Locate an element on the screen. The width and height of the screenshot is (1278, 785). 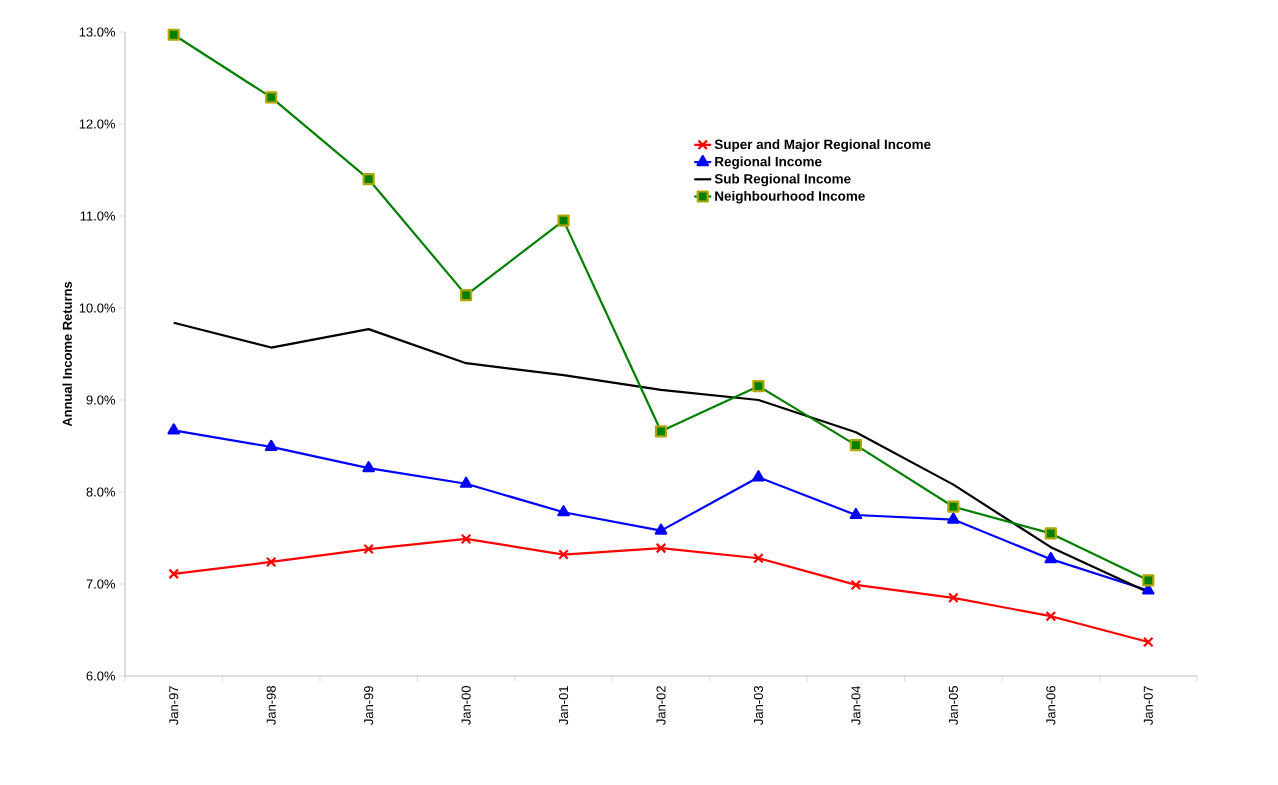
x-tick-label: Jan-02 is located at coordinates (661, 705).